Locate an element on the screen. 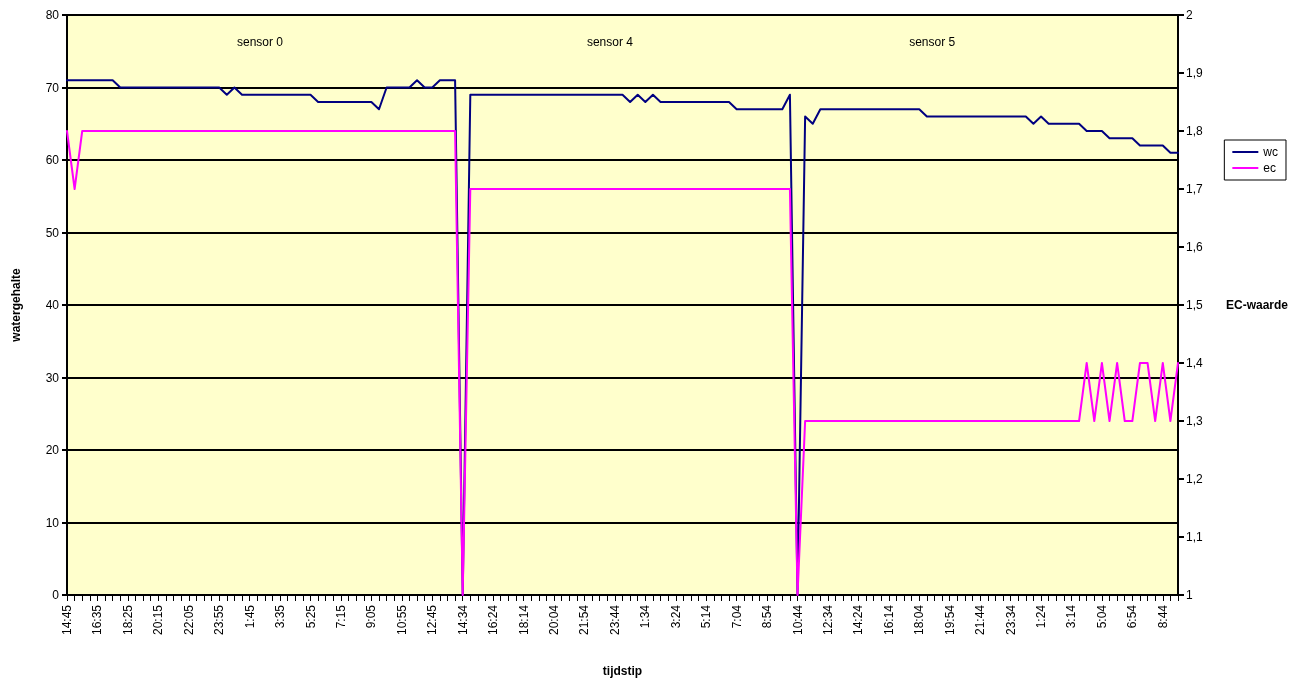 The width and height of the screenshot is (1314, 682). y2-tick-label: 1,6 is located at coordinates (1195, 247).